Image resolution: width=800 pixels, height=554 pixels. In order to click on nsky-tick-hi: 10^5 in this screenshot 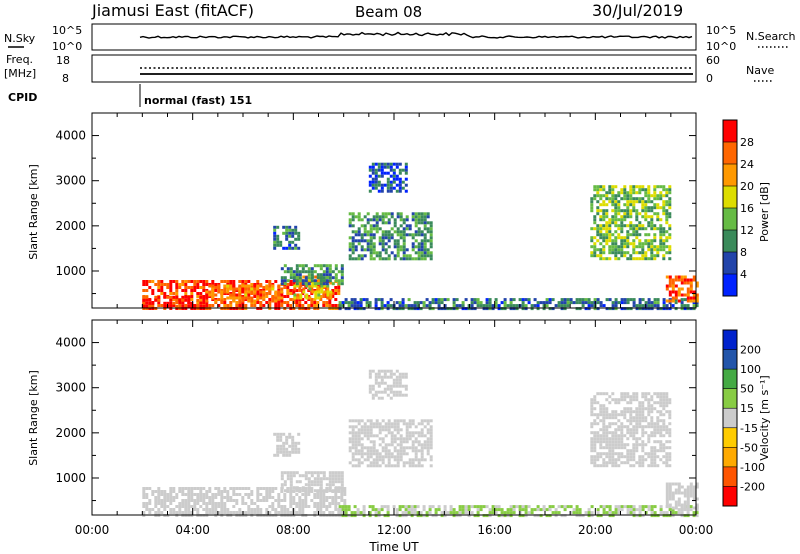, I will do `click(67, 30)`.